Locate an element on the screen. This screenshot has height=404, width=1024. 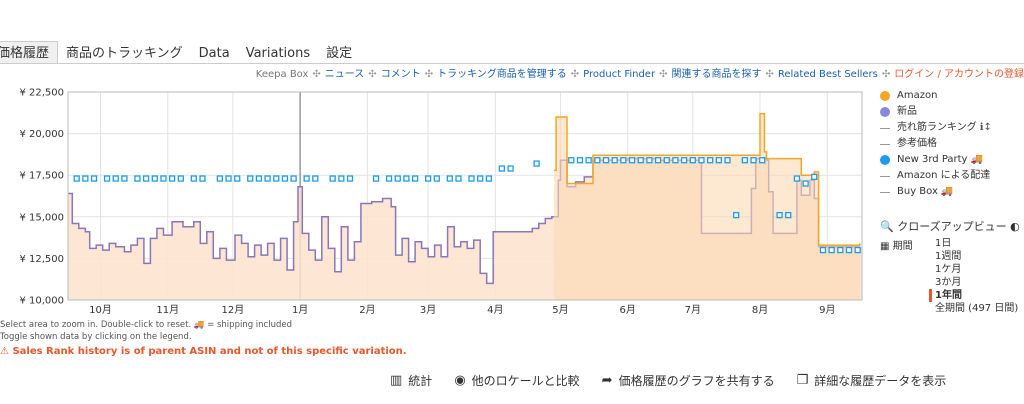
action-3: ❐ 詳細な履歴データを表示 is located at coordinates (872, 380).